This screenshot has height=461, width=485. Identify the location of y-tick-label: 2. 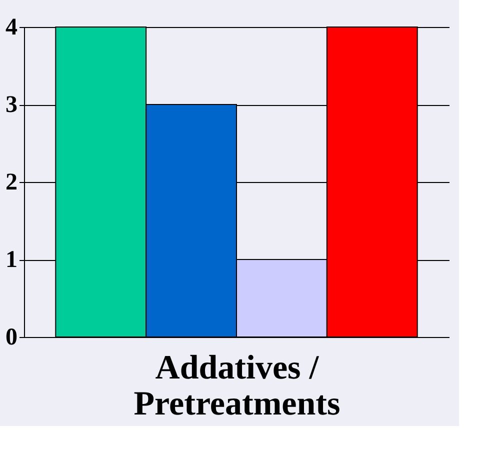
(12, 183).